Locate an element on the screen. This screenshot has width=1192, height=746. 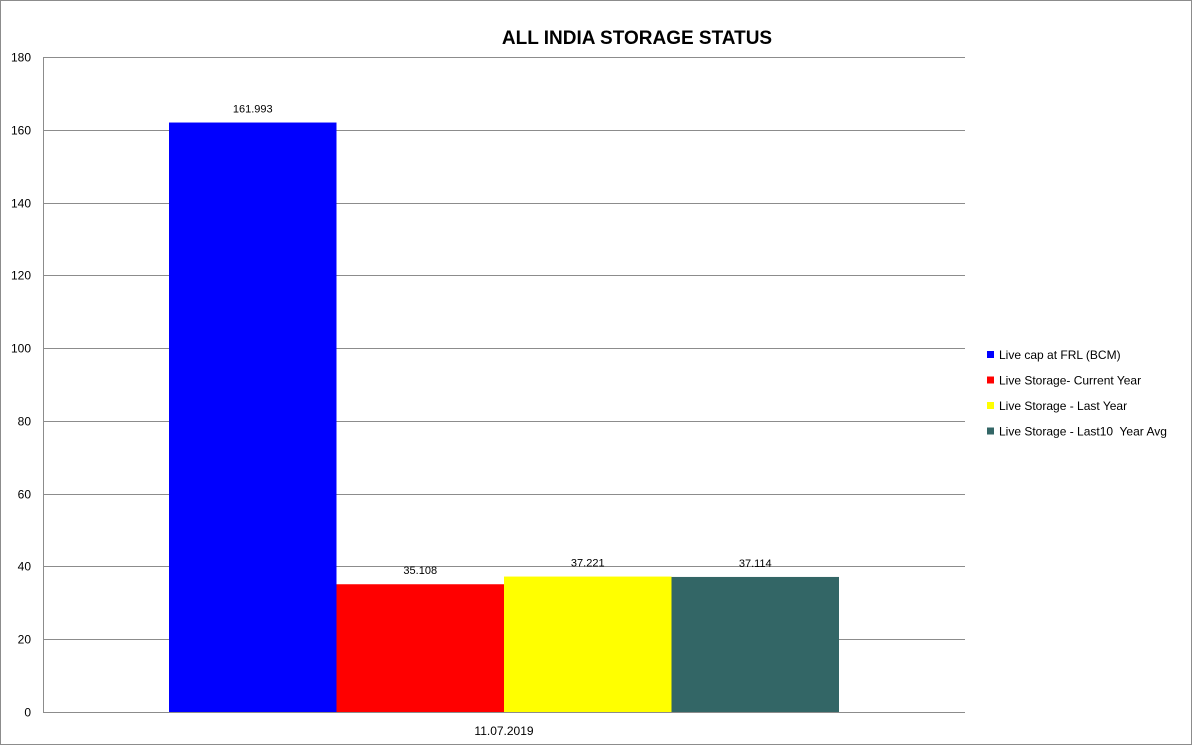
legend-label: Live Storage - Last Year is located at coordinates (1063, 406).